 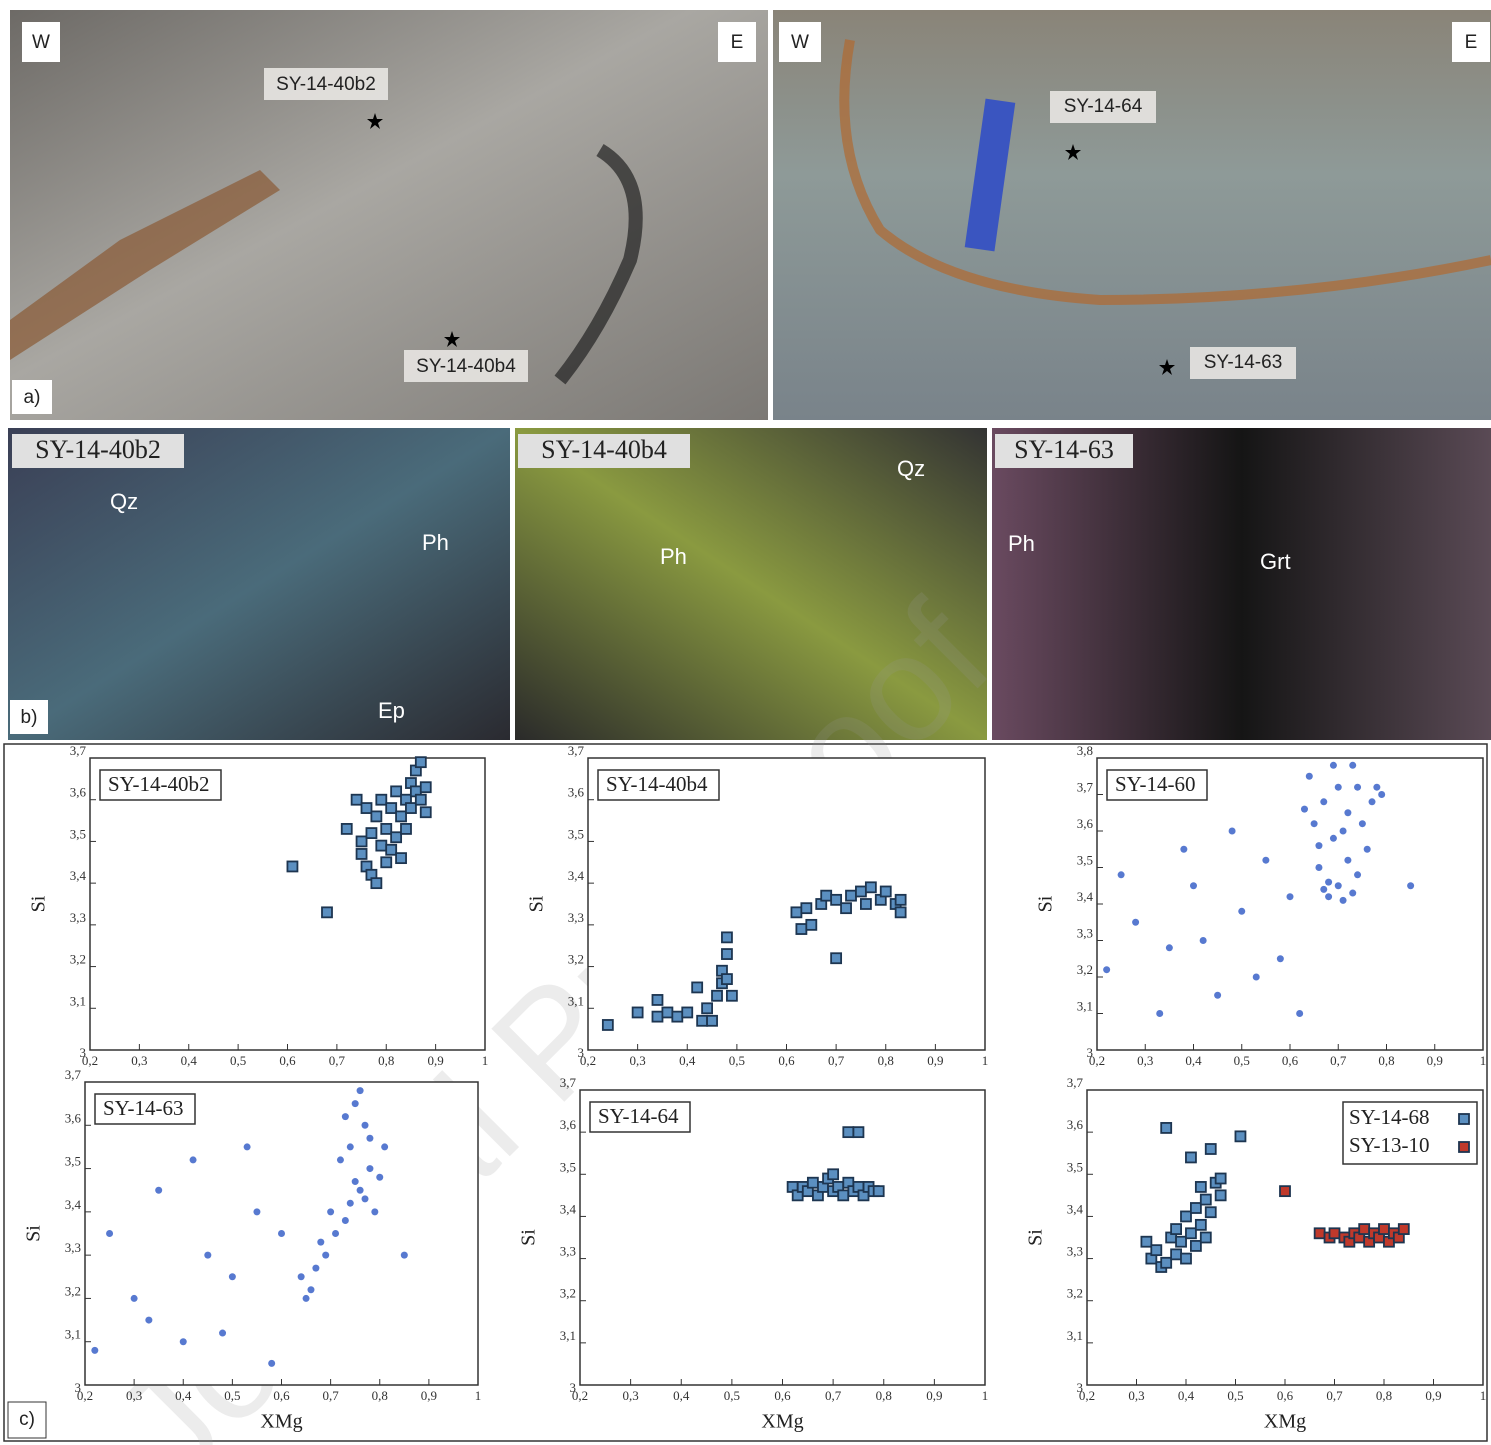 I want to click on micrograph, so click(x=259, y=584).